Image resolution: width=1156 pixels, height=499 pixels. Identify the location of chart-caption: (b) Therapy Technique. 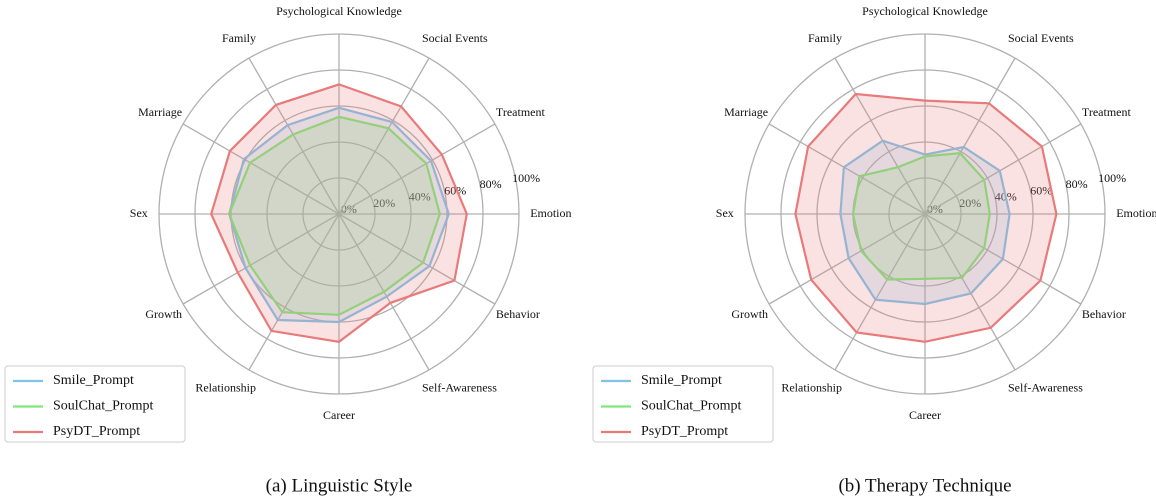
(924, 485).